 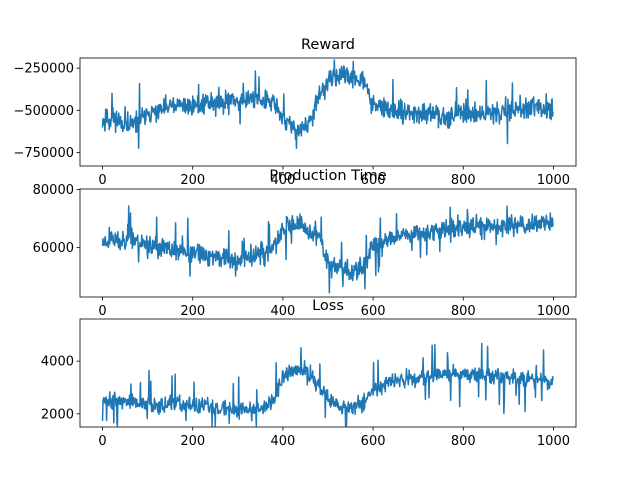 What do you see at coordinates (102, 180) in the screenshot?
I see `reward-x-tick-label: 0` at bounding box center [102, 180].